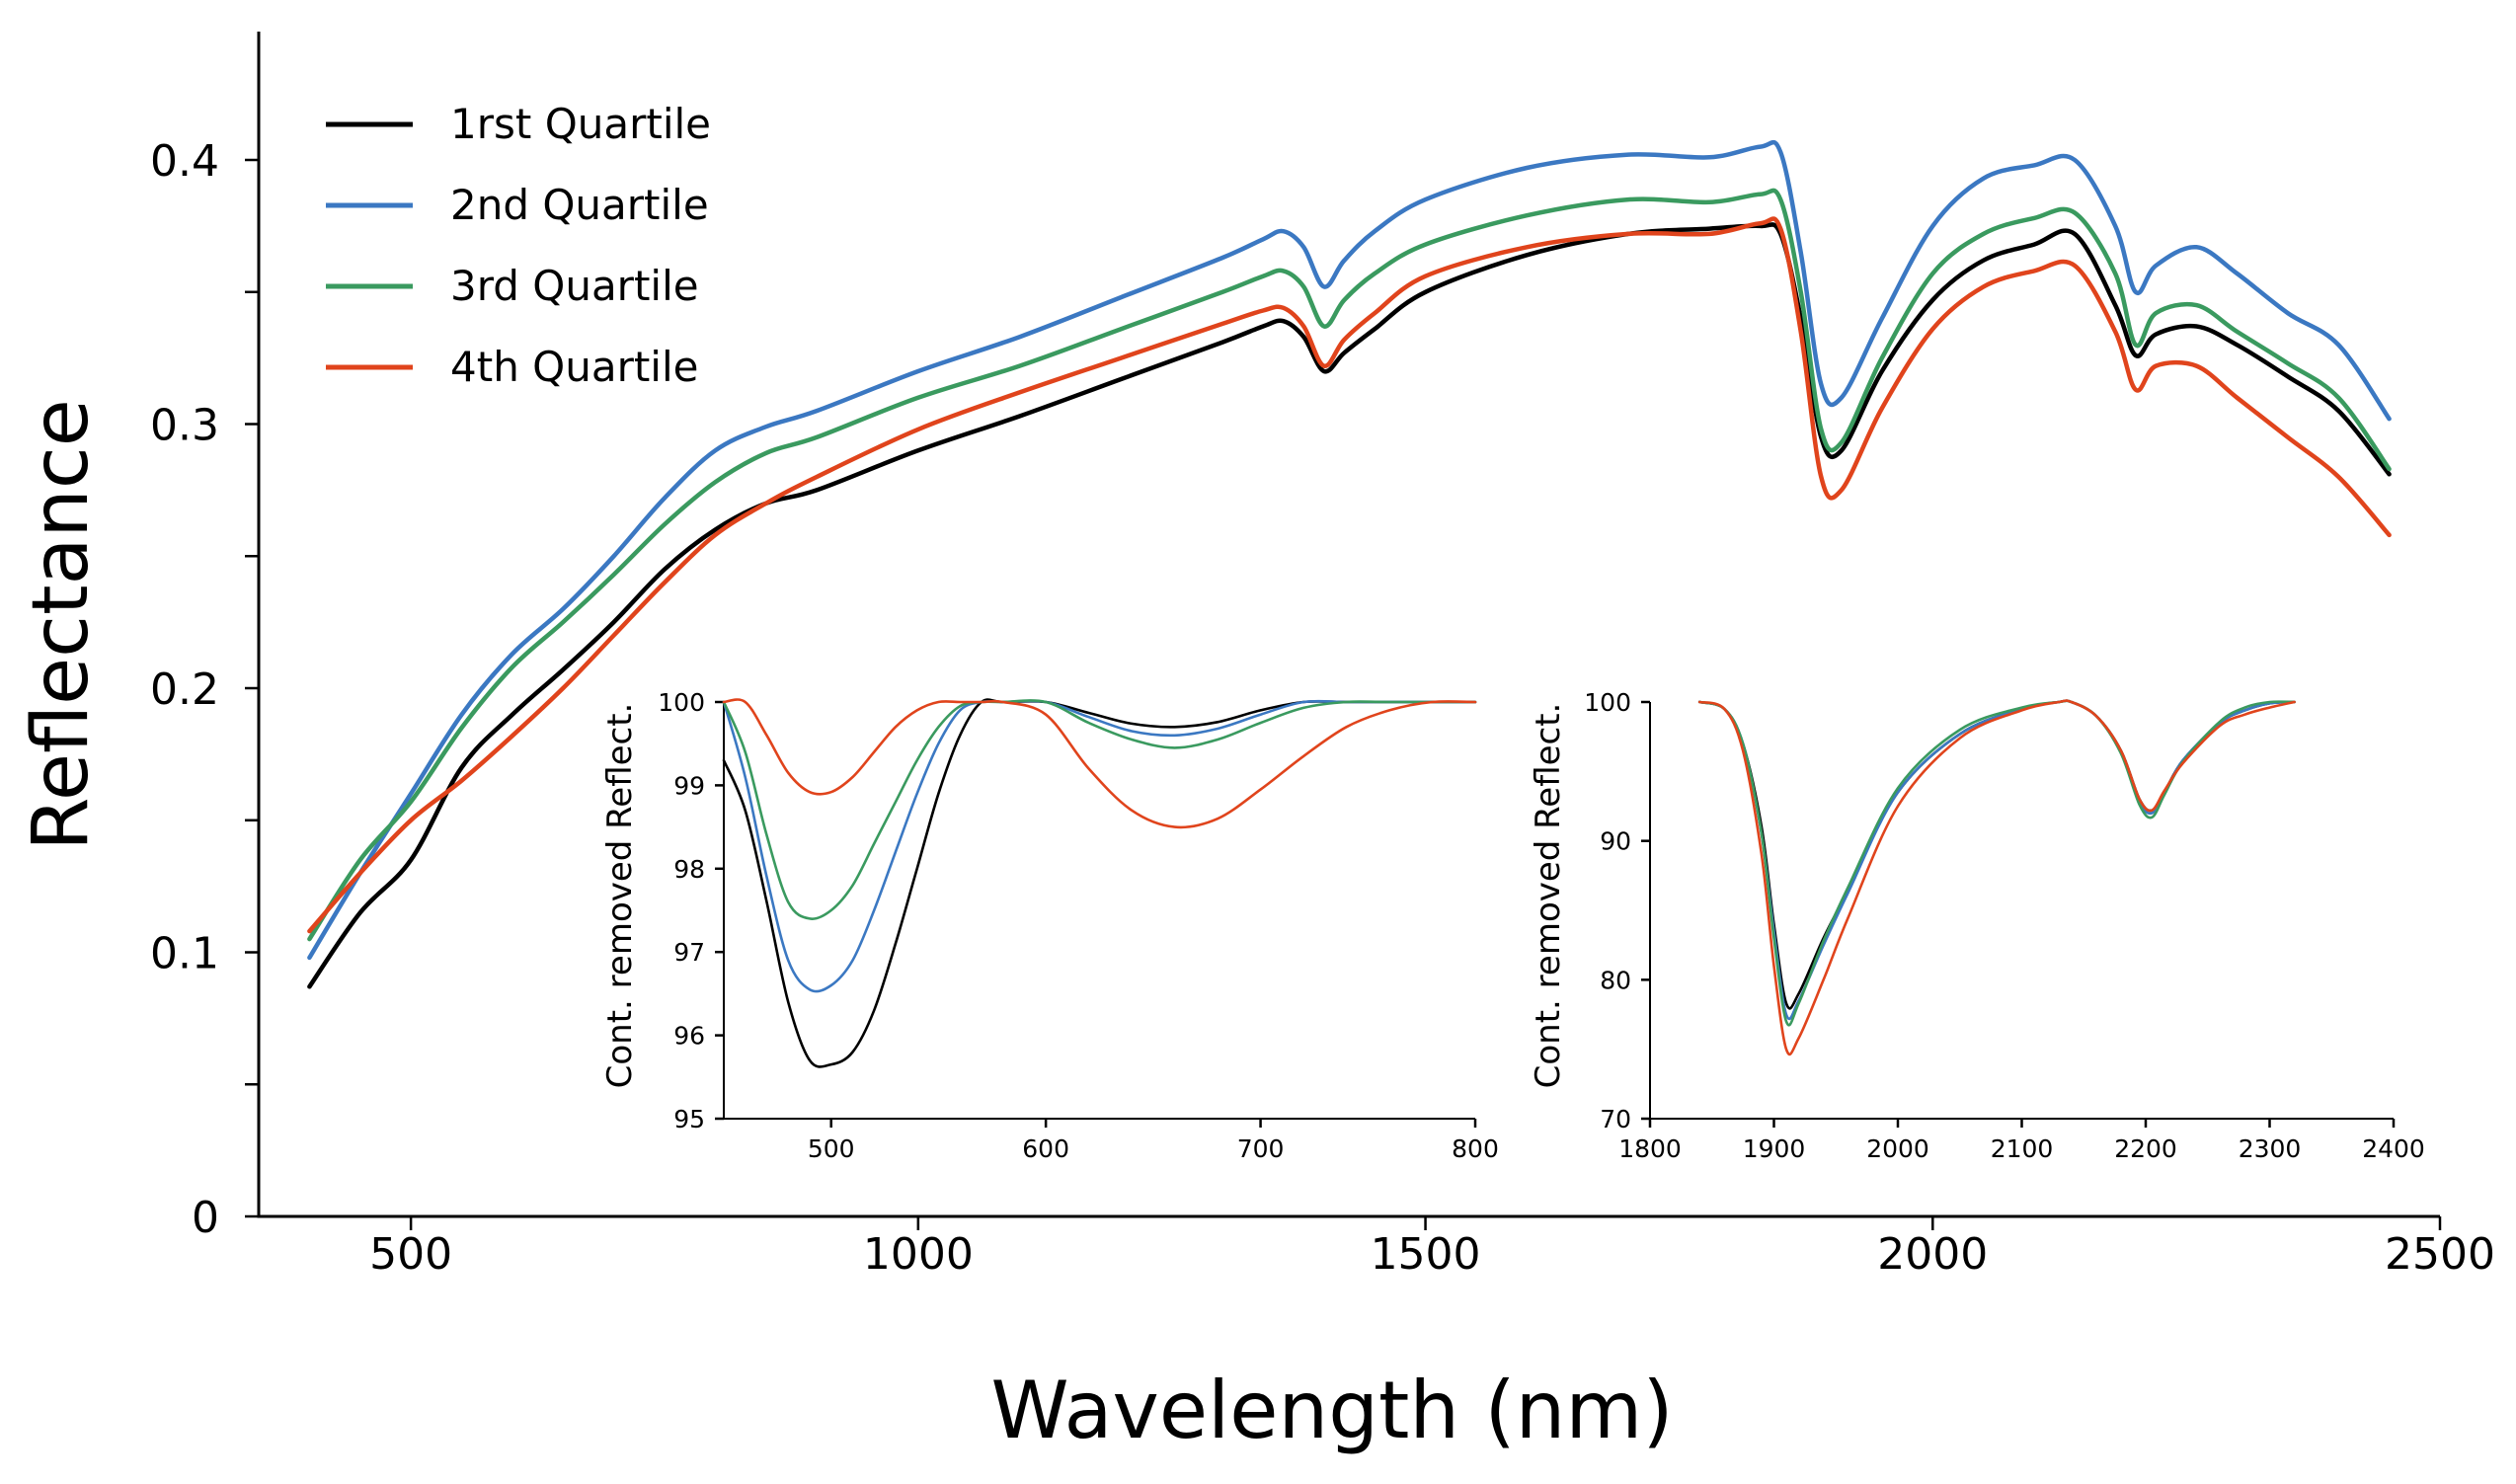 The image size is (2516, 1484). I want to click on inset2-y-tick-label: 70, so click(1615, 1119).